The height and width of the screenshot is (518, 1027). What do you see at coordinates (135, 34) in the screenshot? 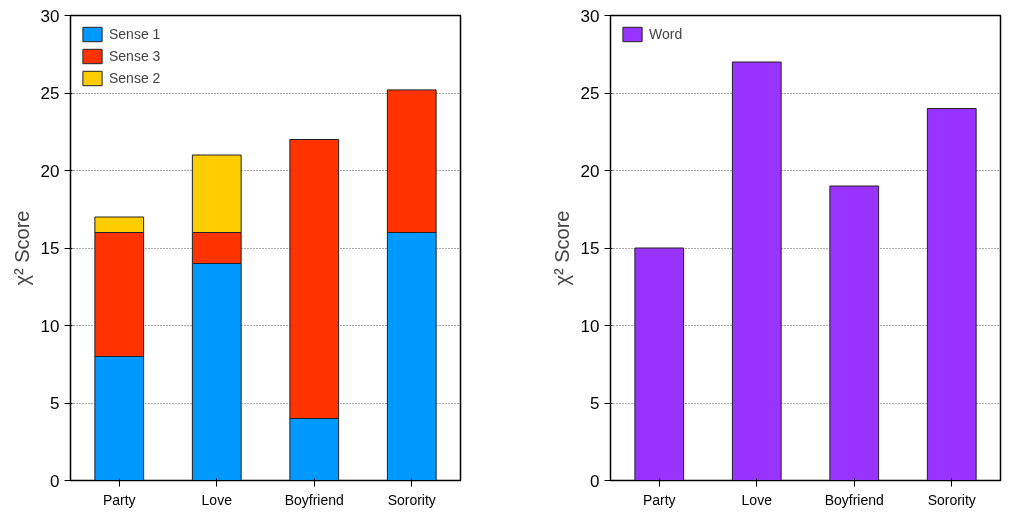
I see `legend-label: Sense 1` at bounding box center [135, 34].